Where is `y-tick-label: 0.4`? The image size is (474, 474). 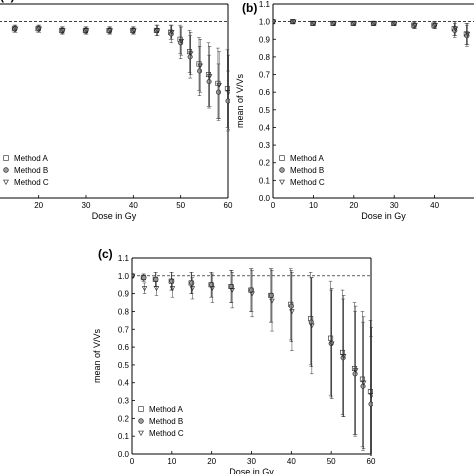
y-tick-label: 0.4 is located at coordinates (265, 127).